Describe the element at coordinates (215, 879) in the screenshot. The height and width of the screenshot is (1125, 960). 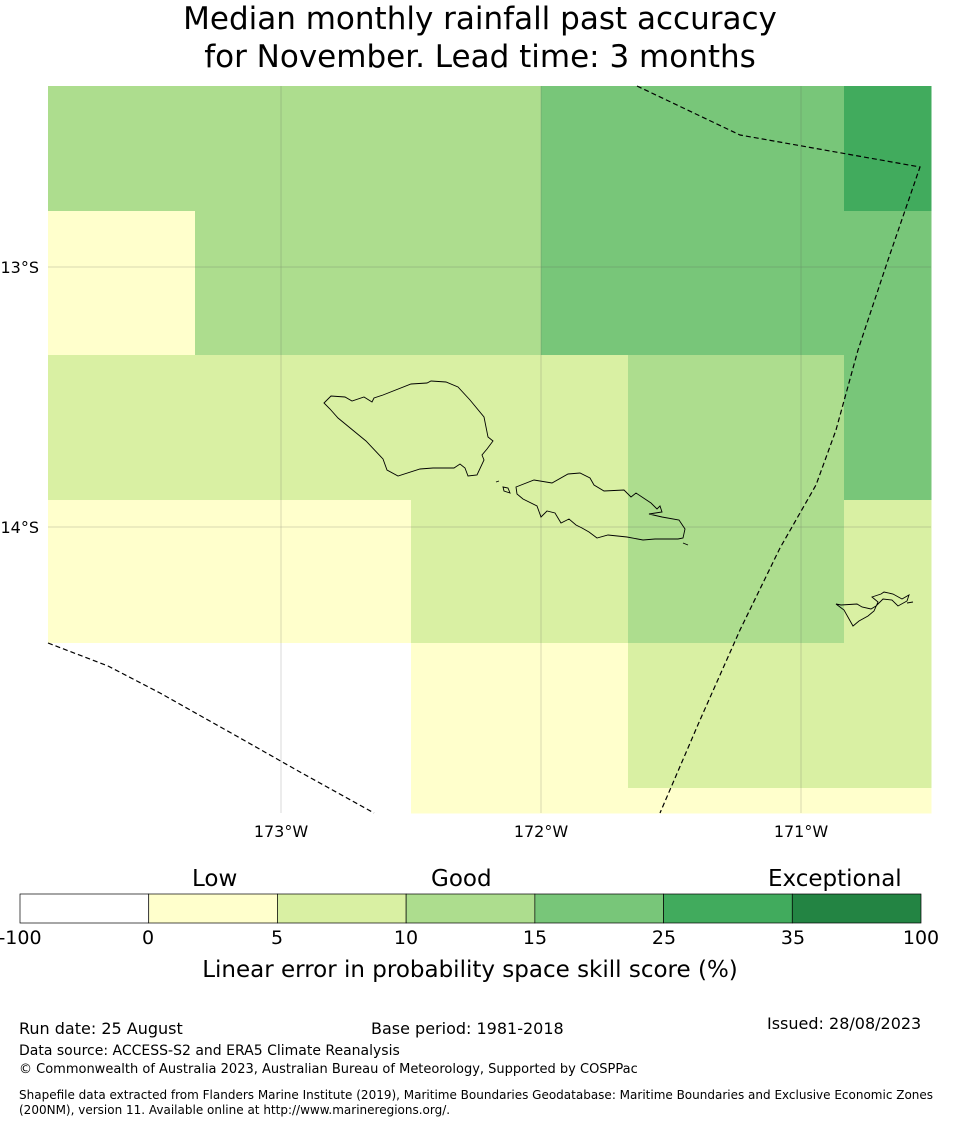
I see `legend-category-low: Low` at that location.